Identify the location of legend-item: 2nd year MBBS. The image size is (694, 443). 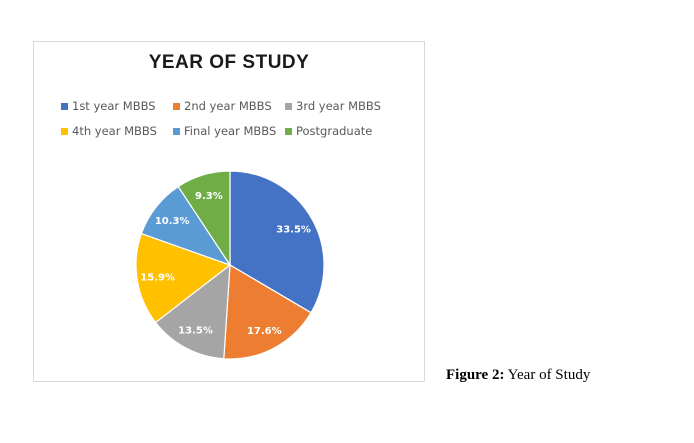
(222, 106).